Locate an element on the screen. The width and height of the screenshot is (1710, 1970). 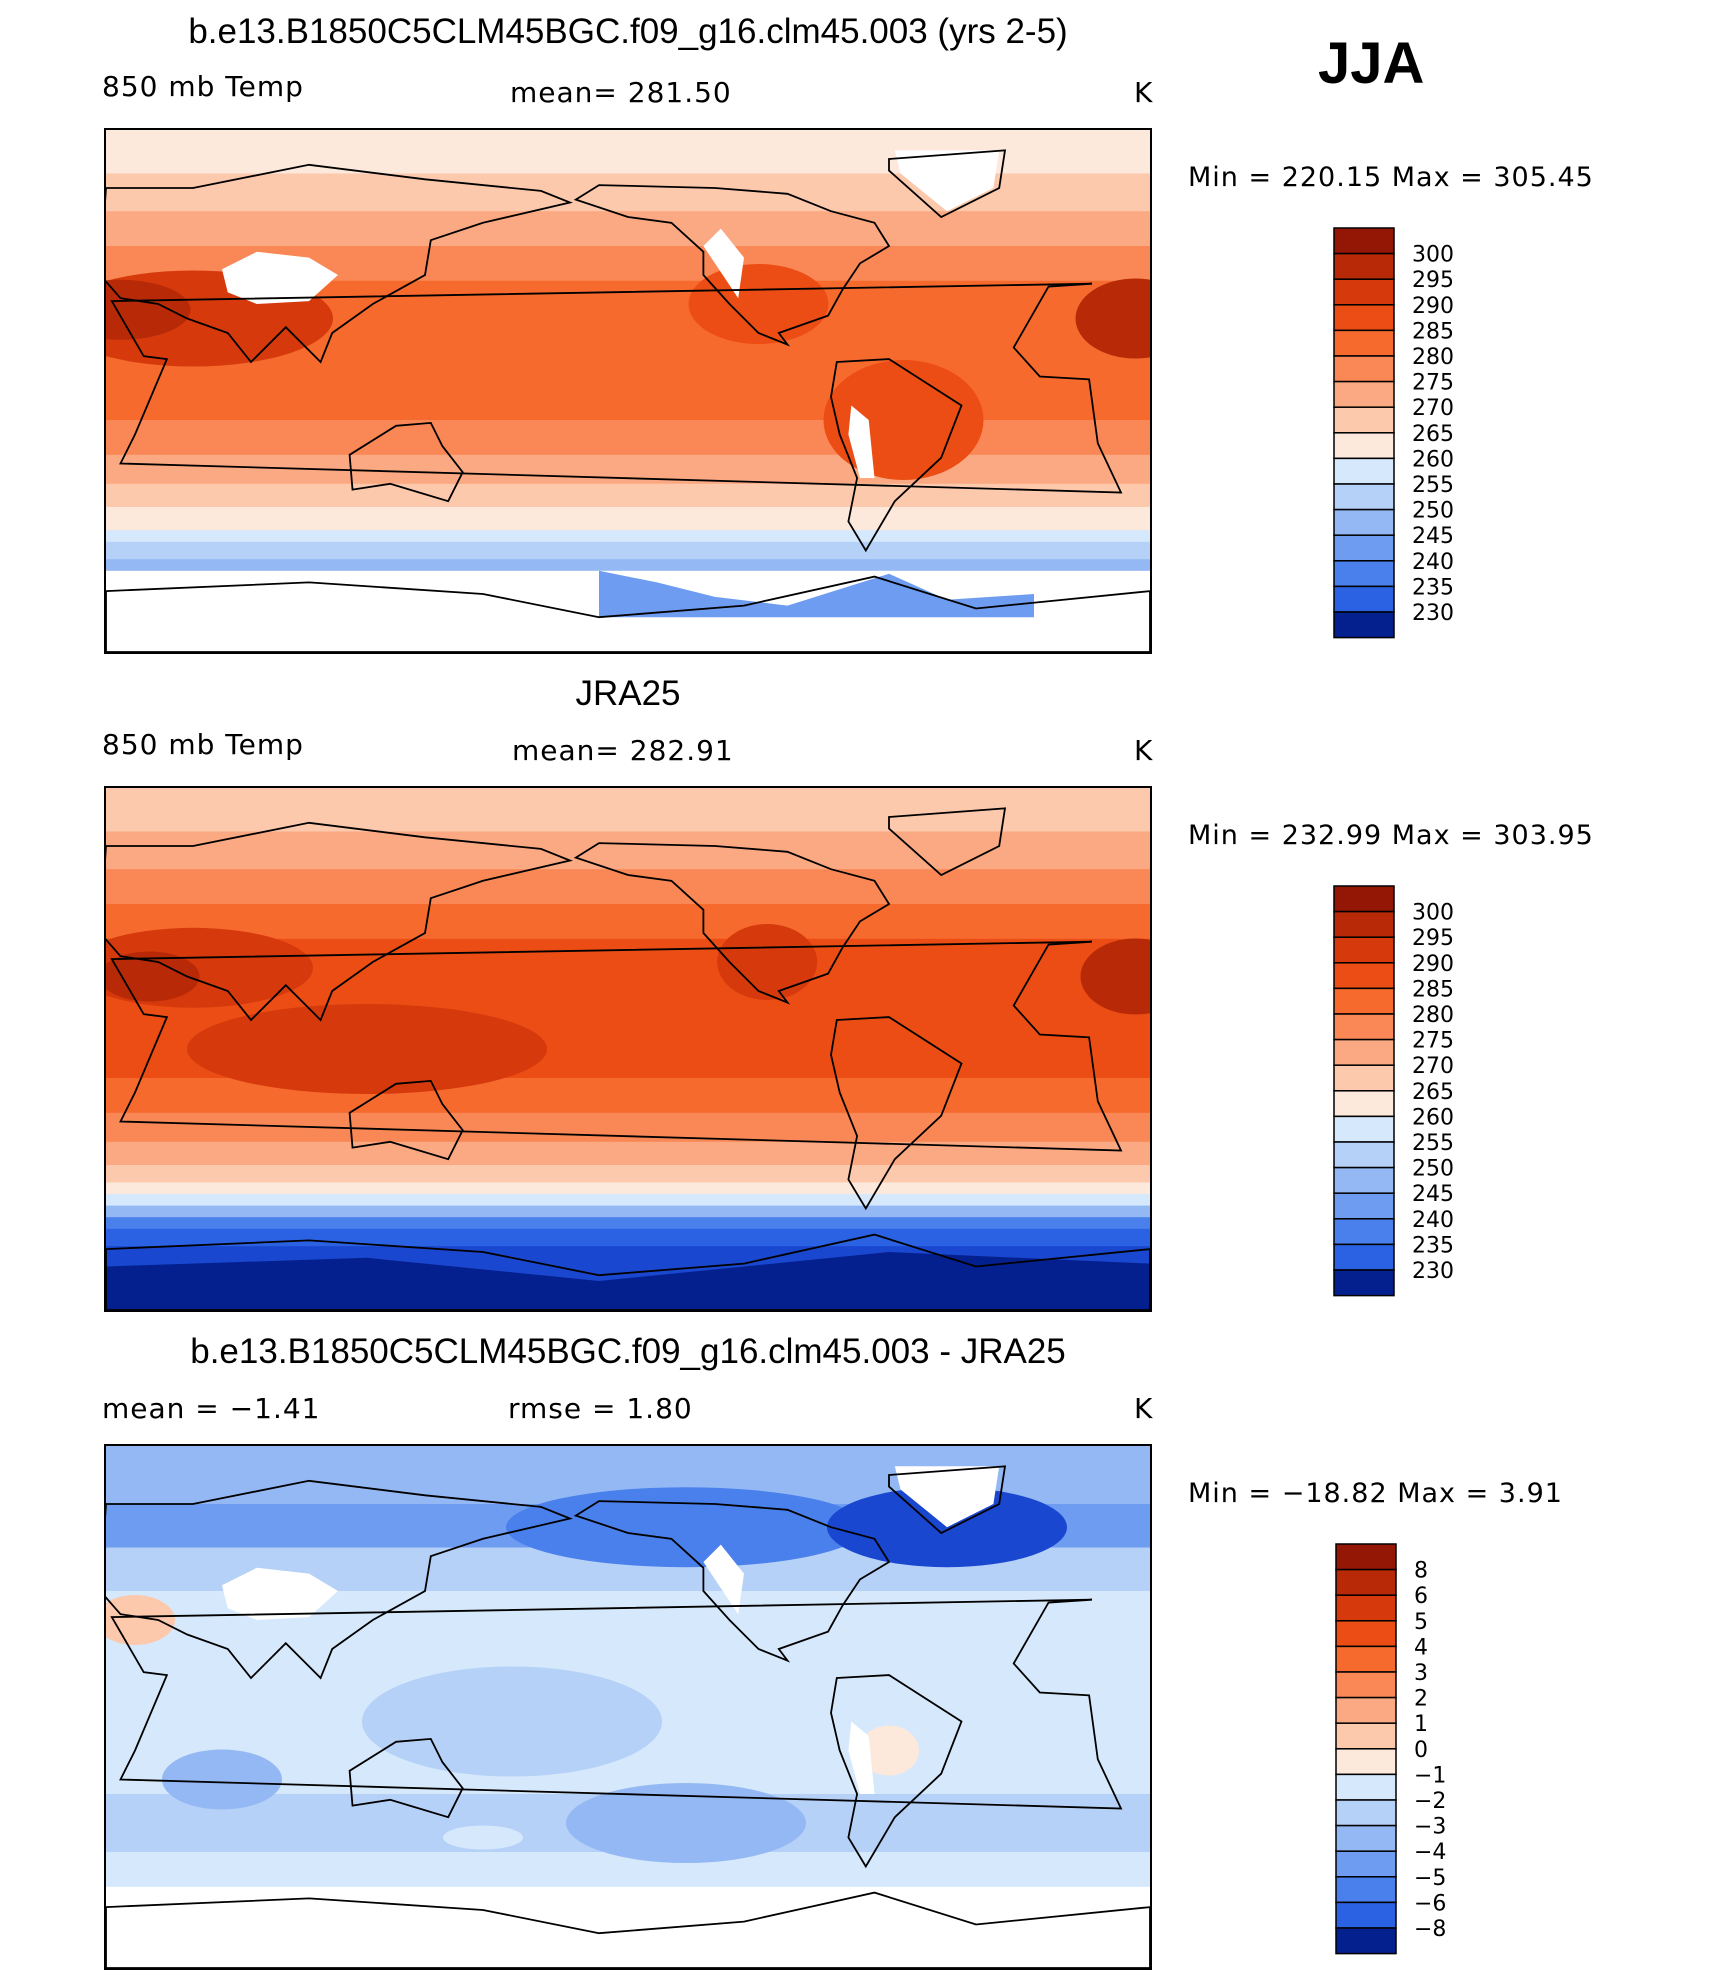
greenland-coastline is located at coordinates (947, 842).